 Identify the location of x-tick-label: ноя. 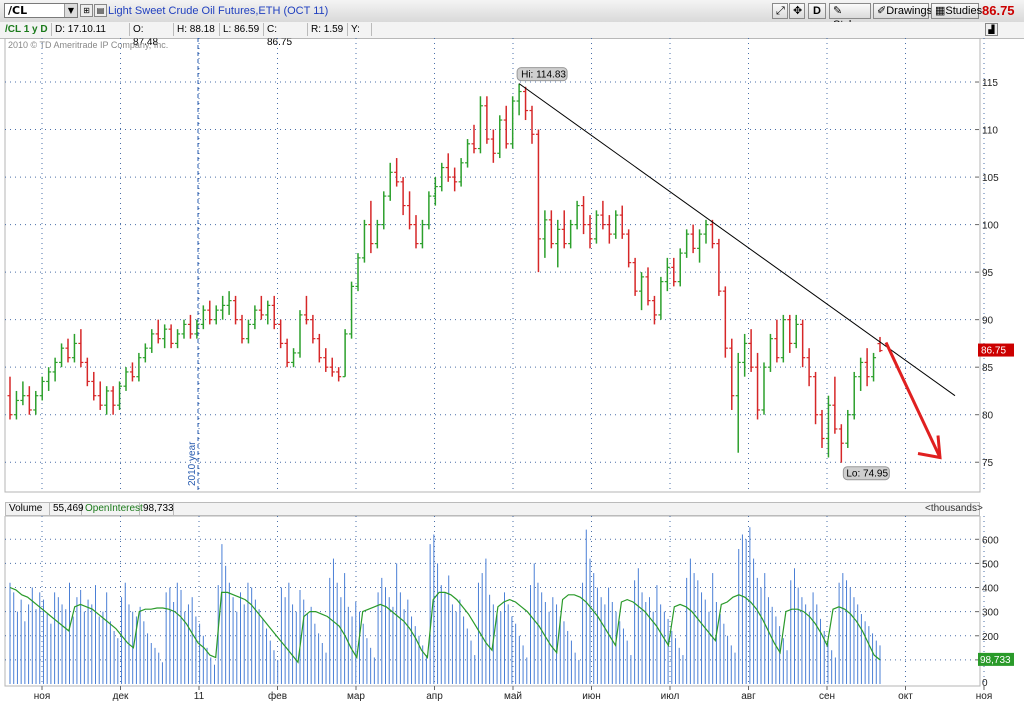
(42, 696).